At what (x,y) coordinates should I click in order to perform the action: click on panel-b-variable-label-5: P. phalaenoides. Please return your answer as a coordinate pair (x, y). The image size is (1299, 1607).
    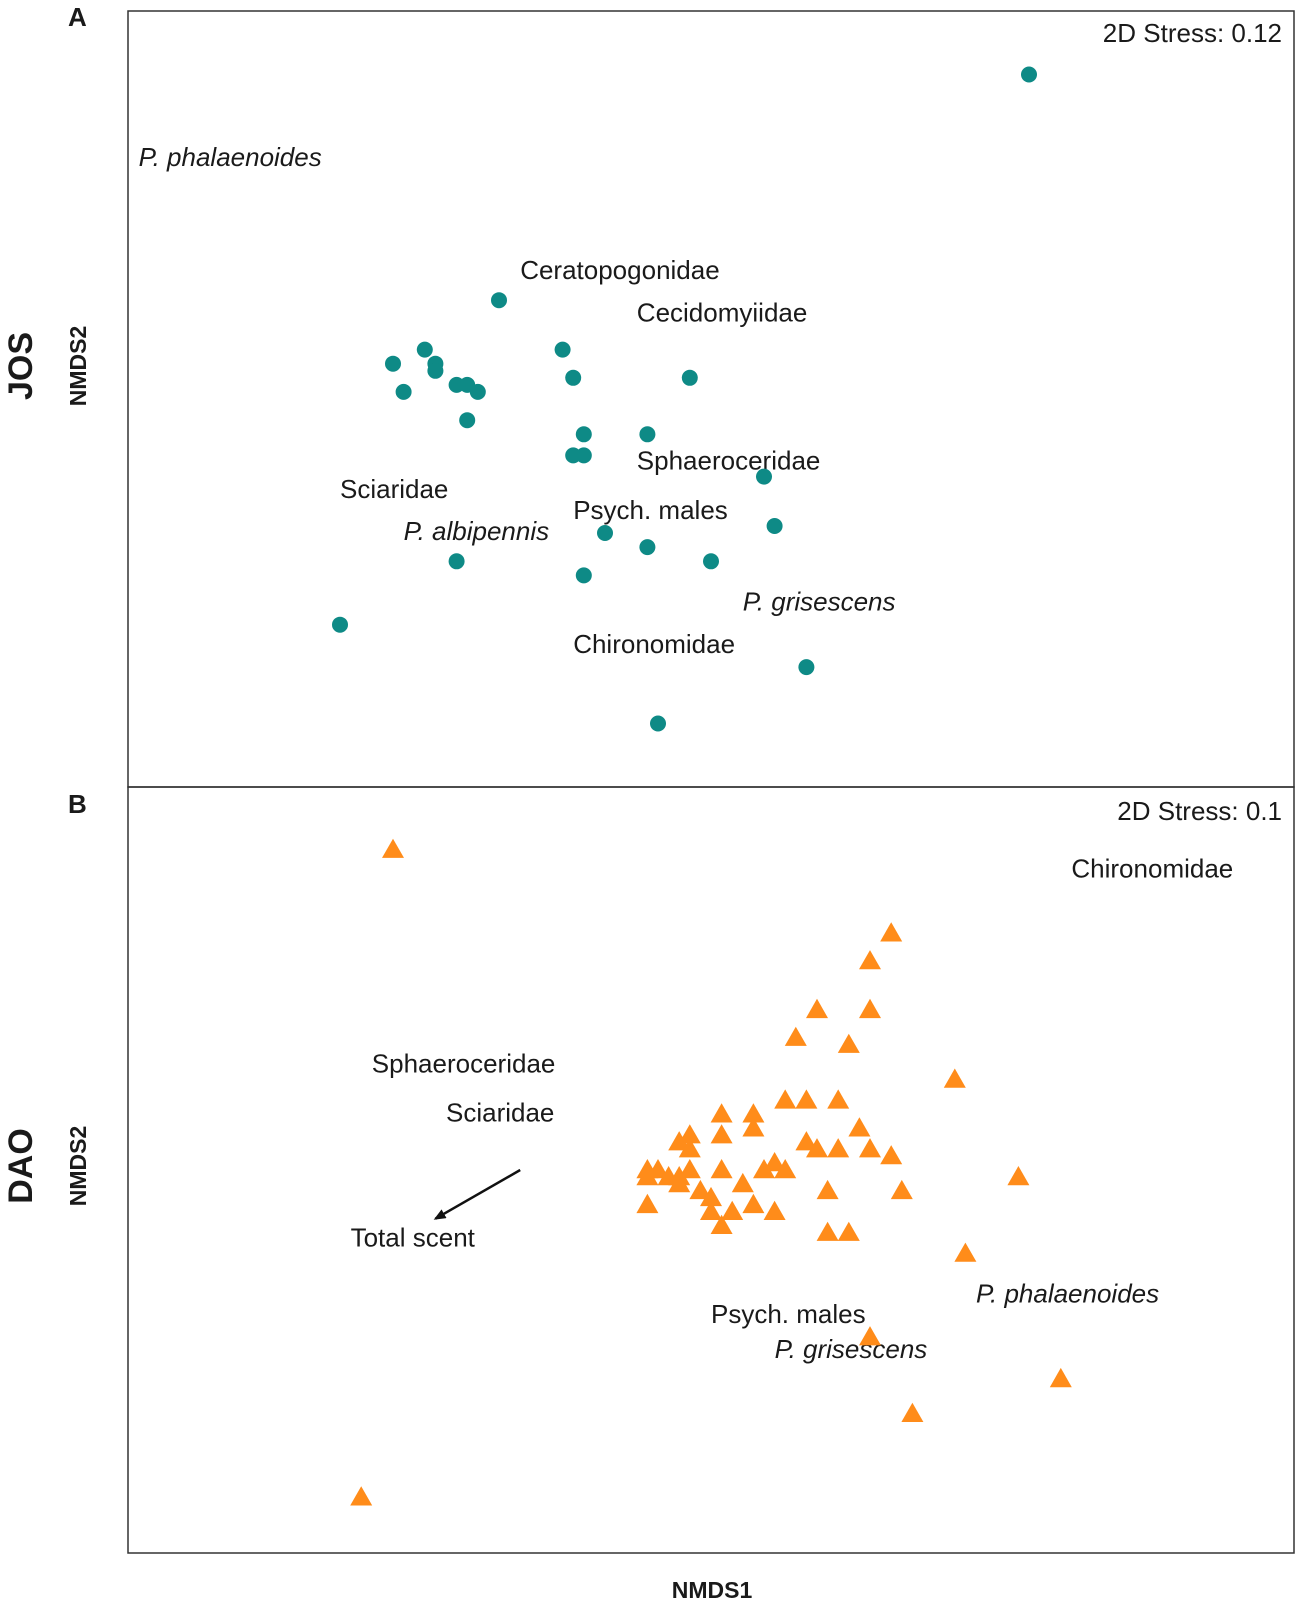
    Looking at the image, I should click on (1067, 1293).